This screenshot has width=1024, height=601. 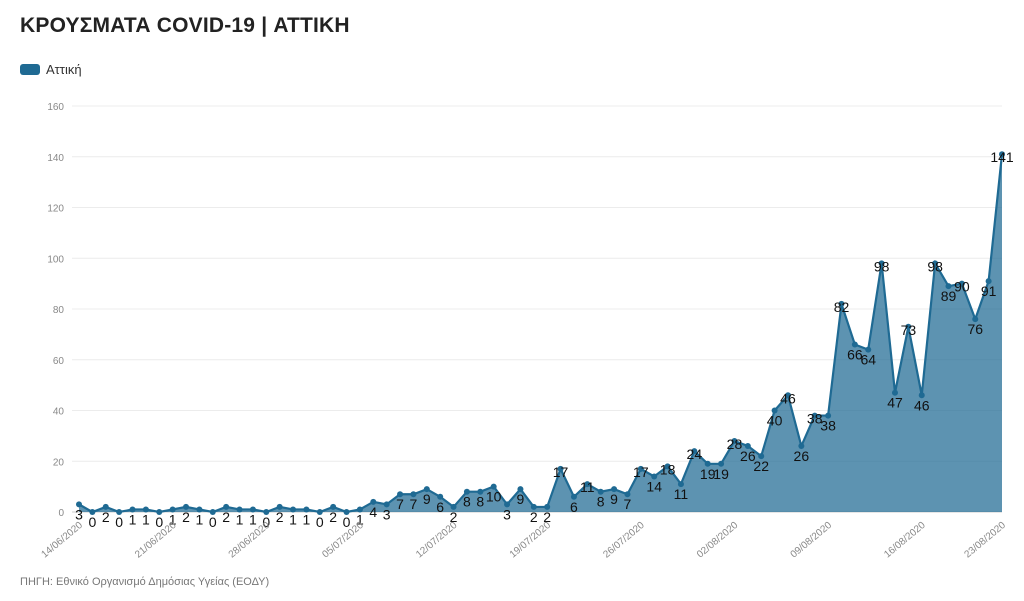 What do you see at coordinates (55, 259) in the screenshot?
I see `y-tick-label: 100` at bounding box center [55, 259].